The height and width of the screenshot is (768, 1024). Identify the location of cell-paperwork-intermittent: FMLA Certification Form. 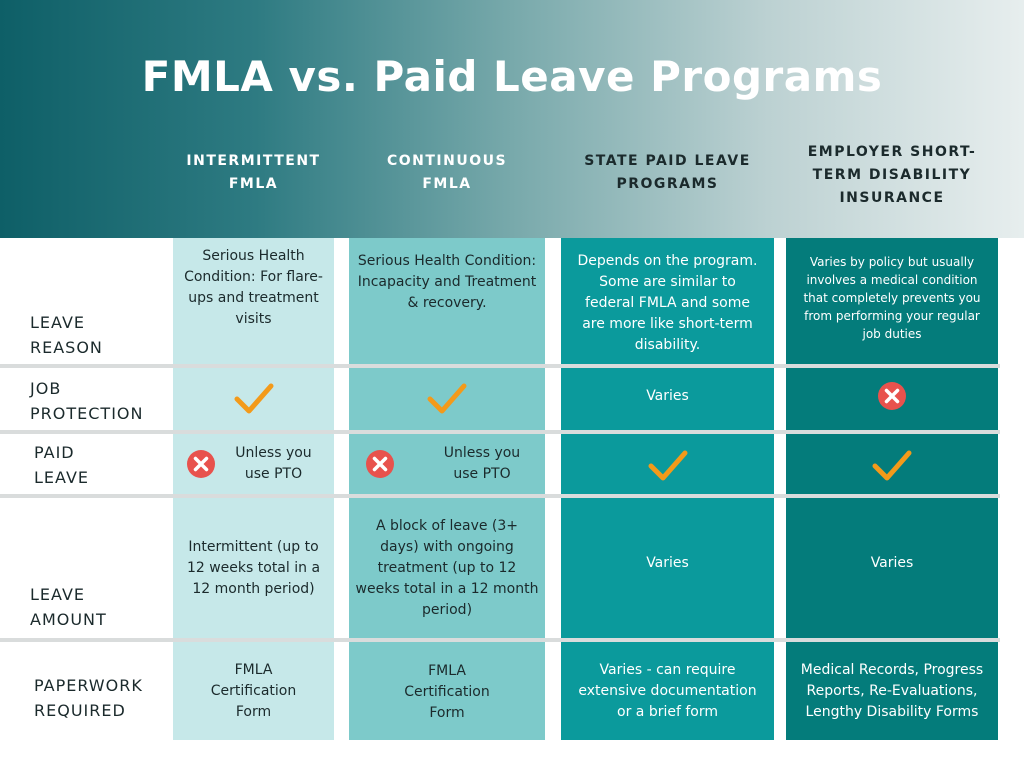
(253, 690).